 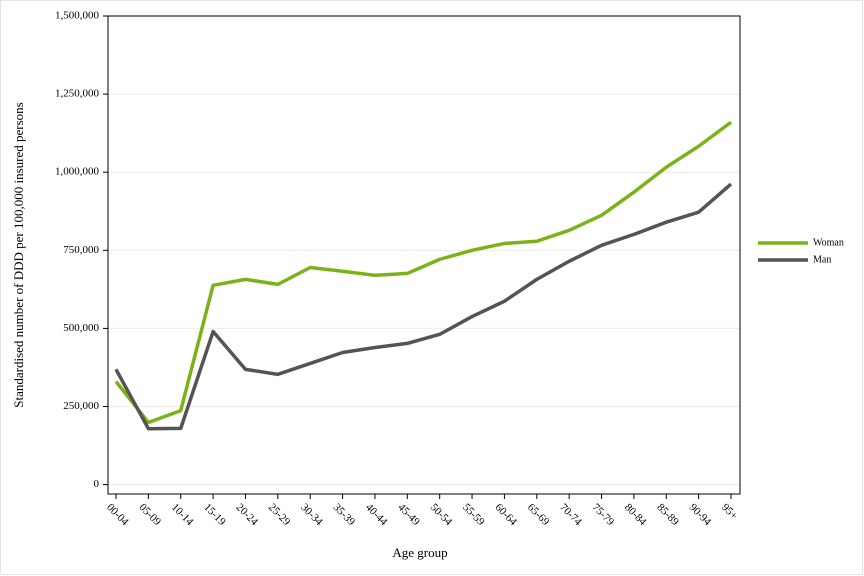 I want to click on y-tick-label: 0, so click(x=97, y=484).